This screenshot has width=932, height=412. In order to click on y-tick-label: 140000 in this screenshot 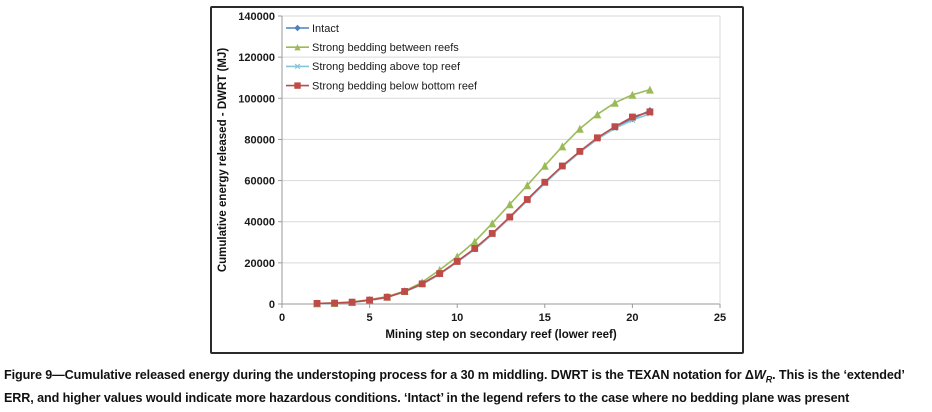, I will do `click(256, 17)`.